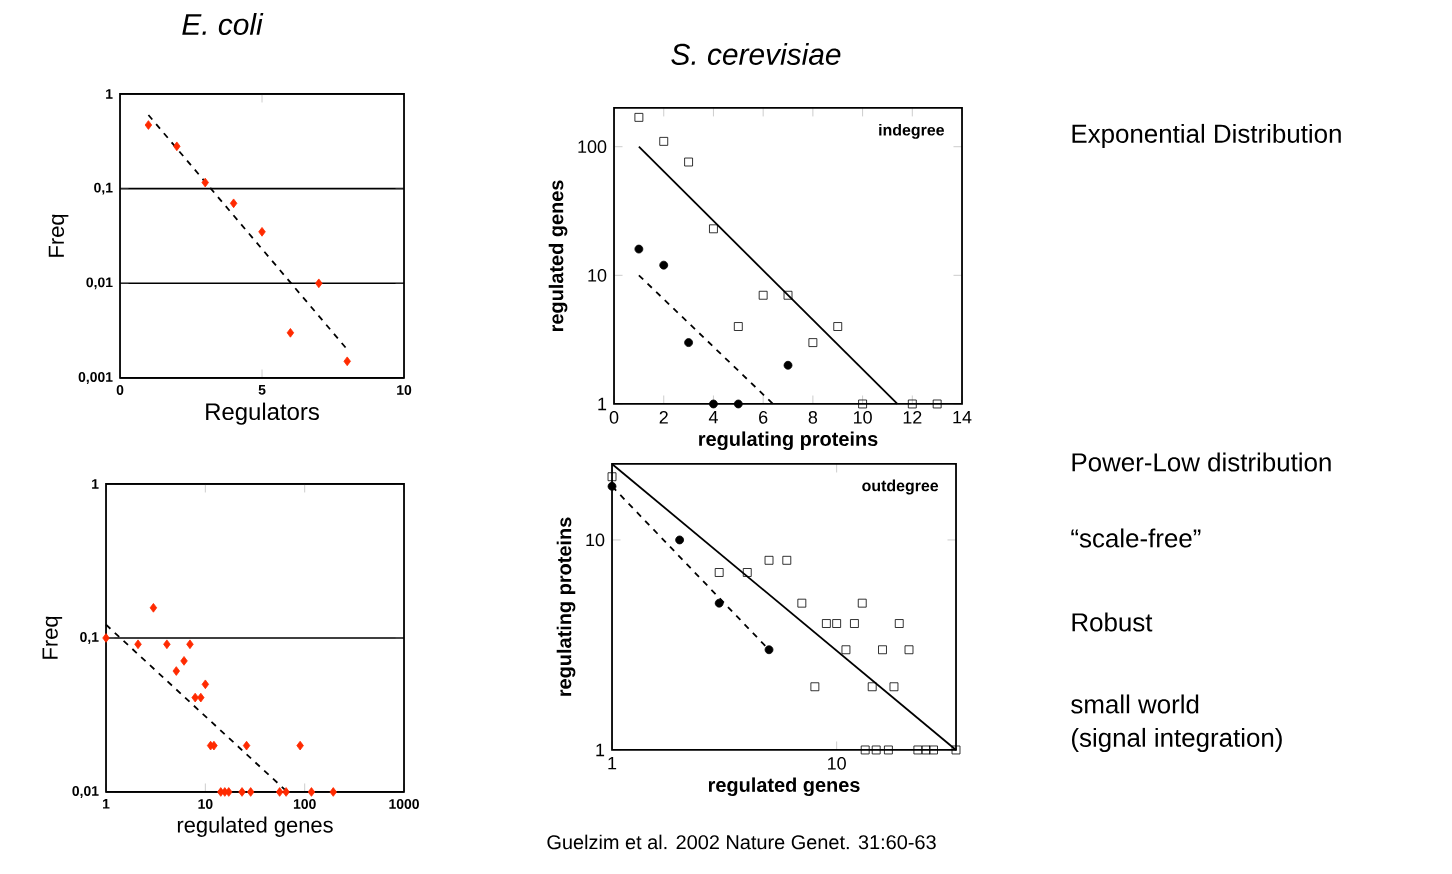 This screenshot has height=874, width=1452. What do you see at coordinates (558, 256) in the screenshot?
I see `y-axis-title: regulated genes` at bounding box center [558, 256].